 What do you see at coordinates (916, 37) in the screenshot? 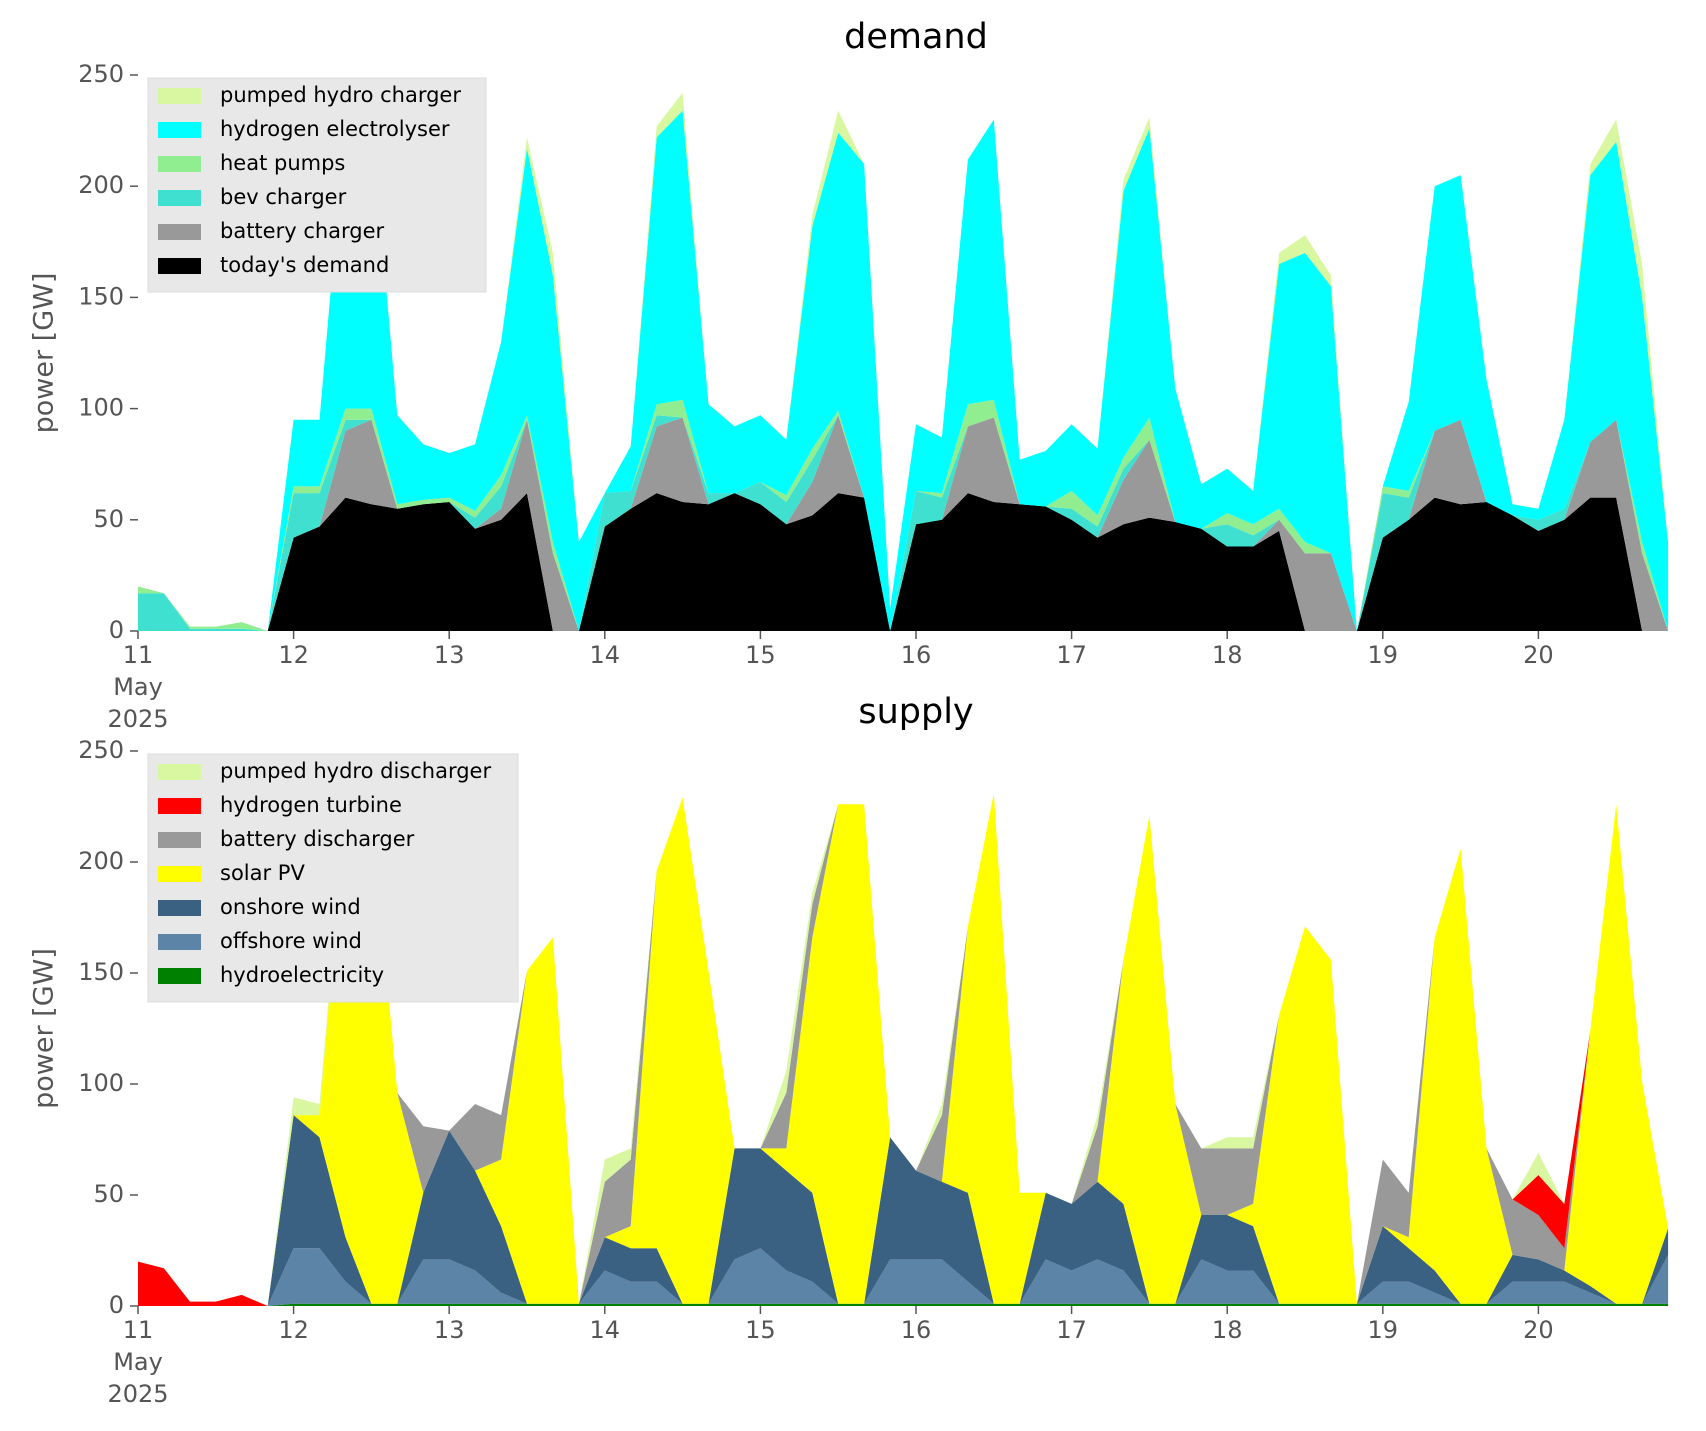
I see `chart-title: demand` at bounding box center [916, 37].